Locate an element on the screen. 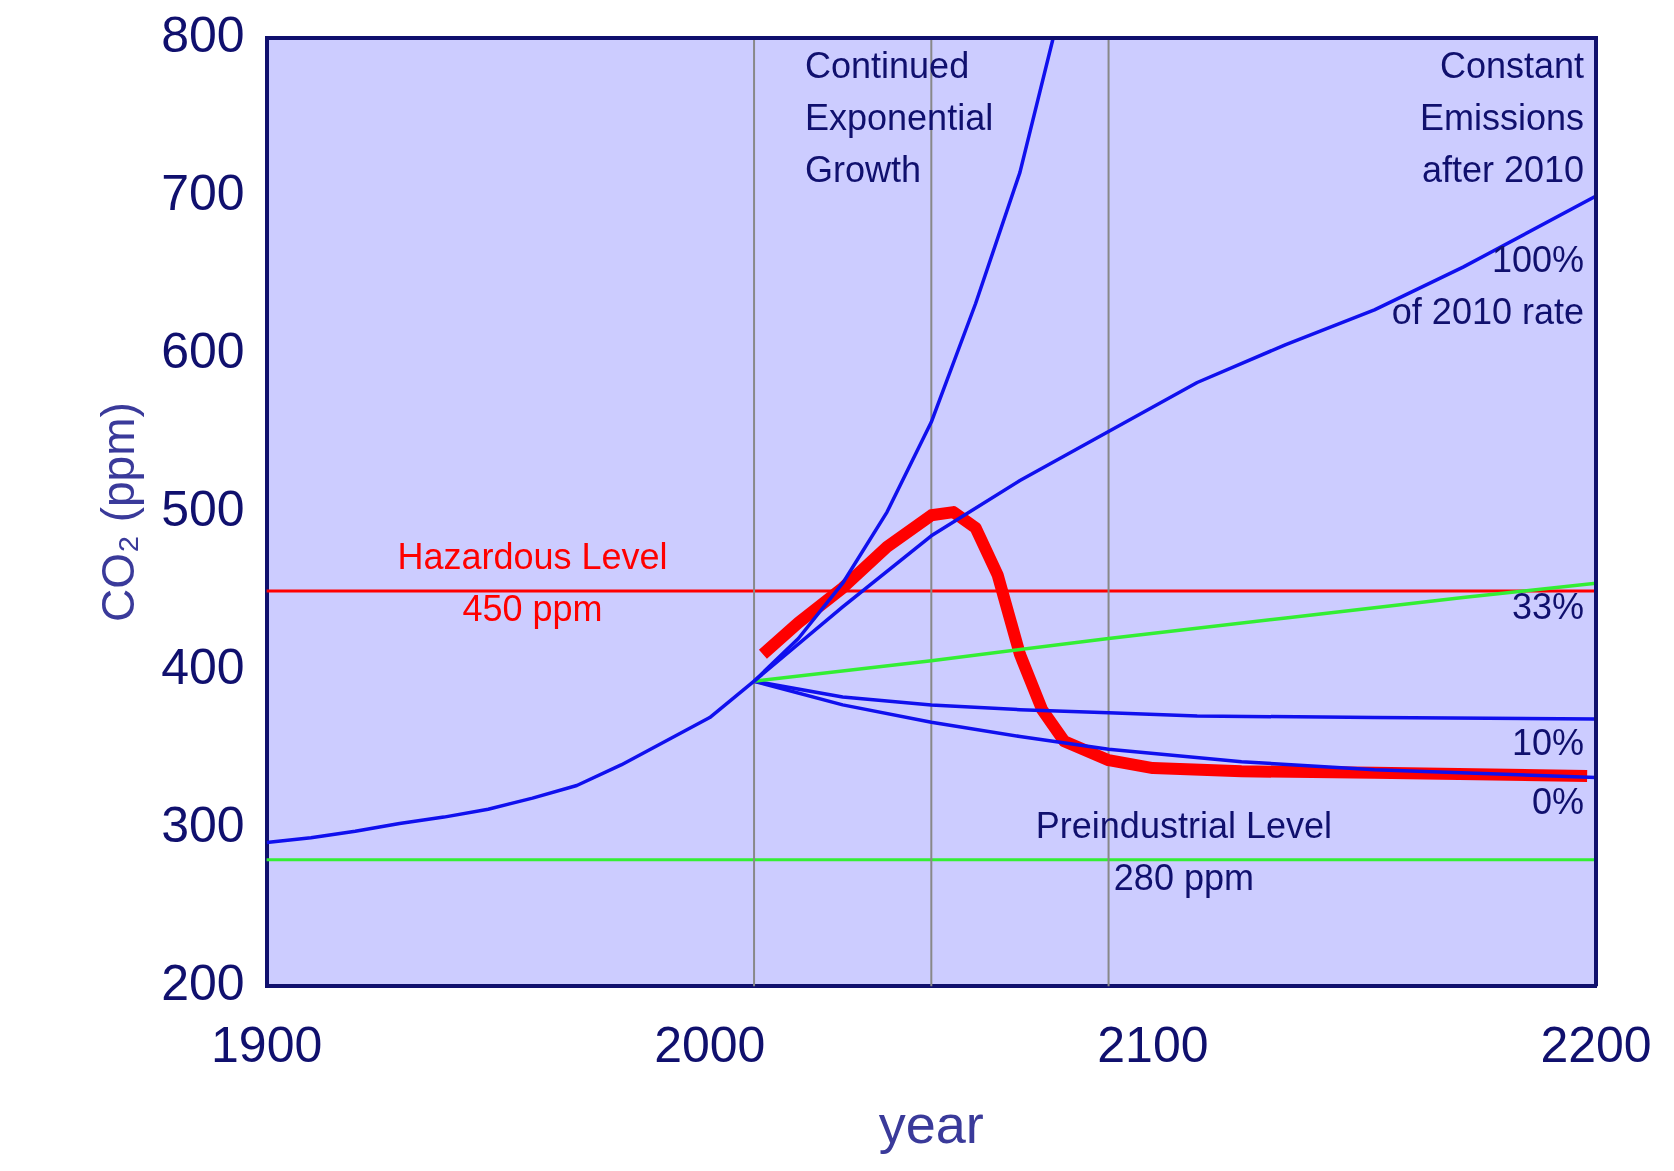  x-axis-title: year is located at coordinates (931, 1124).